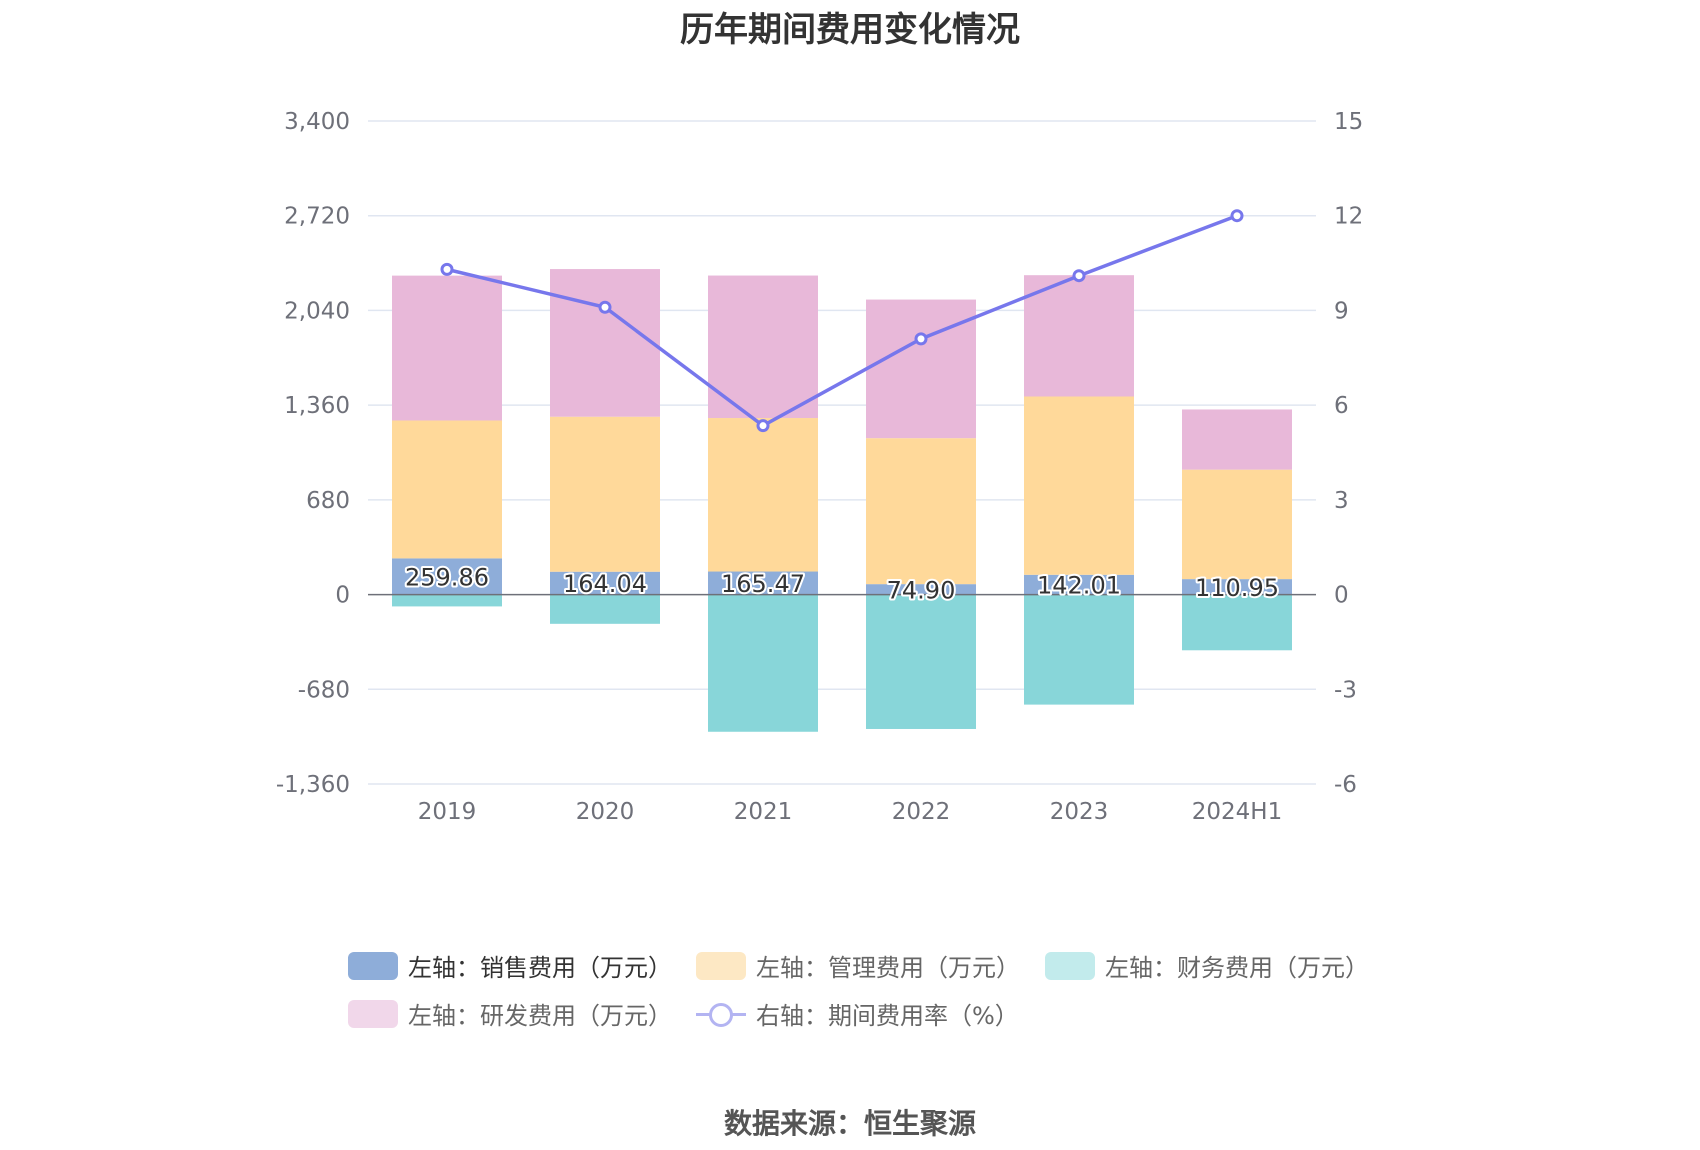  What do you see at coordinates (849, 1123) in the screenshot?
I see `source-note: 数据来源：恒生聚源` at bounding box center [849, 1123].